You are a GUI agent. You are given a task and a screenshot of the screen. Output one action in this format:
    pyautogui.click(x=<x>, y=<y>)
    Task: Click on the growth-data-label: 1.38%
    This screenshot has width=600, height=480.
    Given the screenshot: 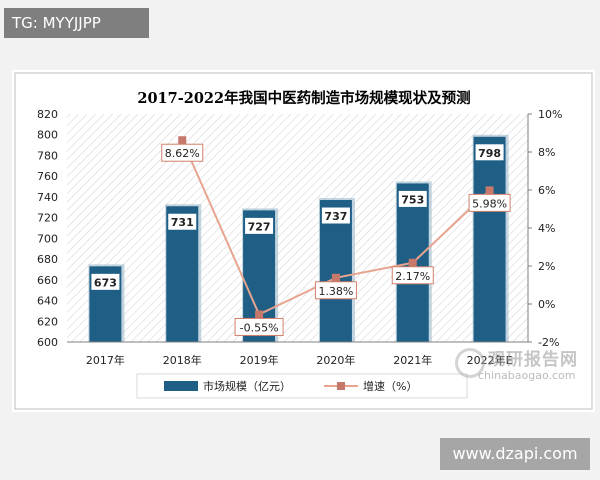 What is the action you would take?
    pyautogui.click(x=335, y=291)
    